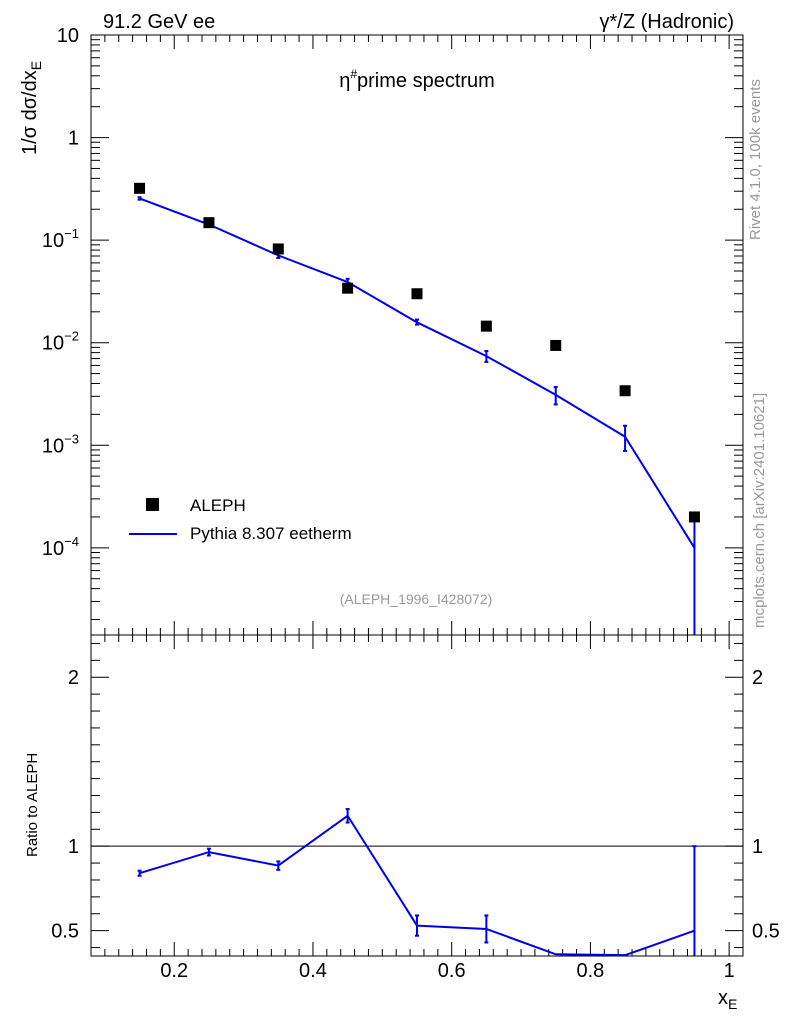  Describe the element at coordinates (271, 533) in the screenshot. I see `legend-mc-label: Pythia 8.307 eetherm` at that location.